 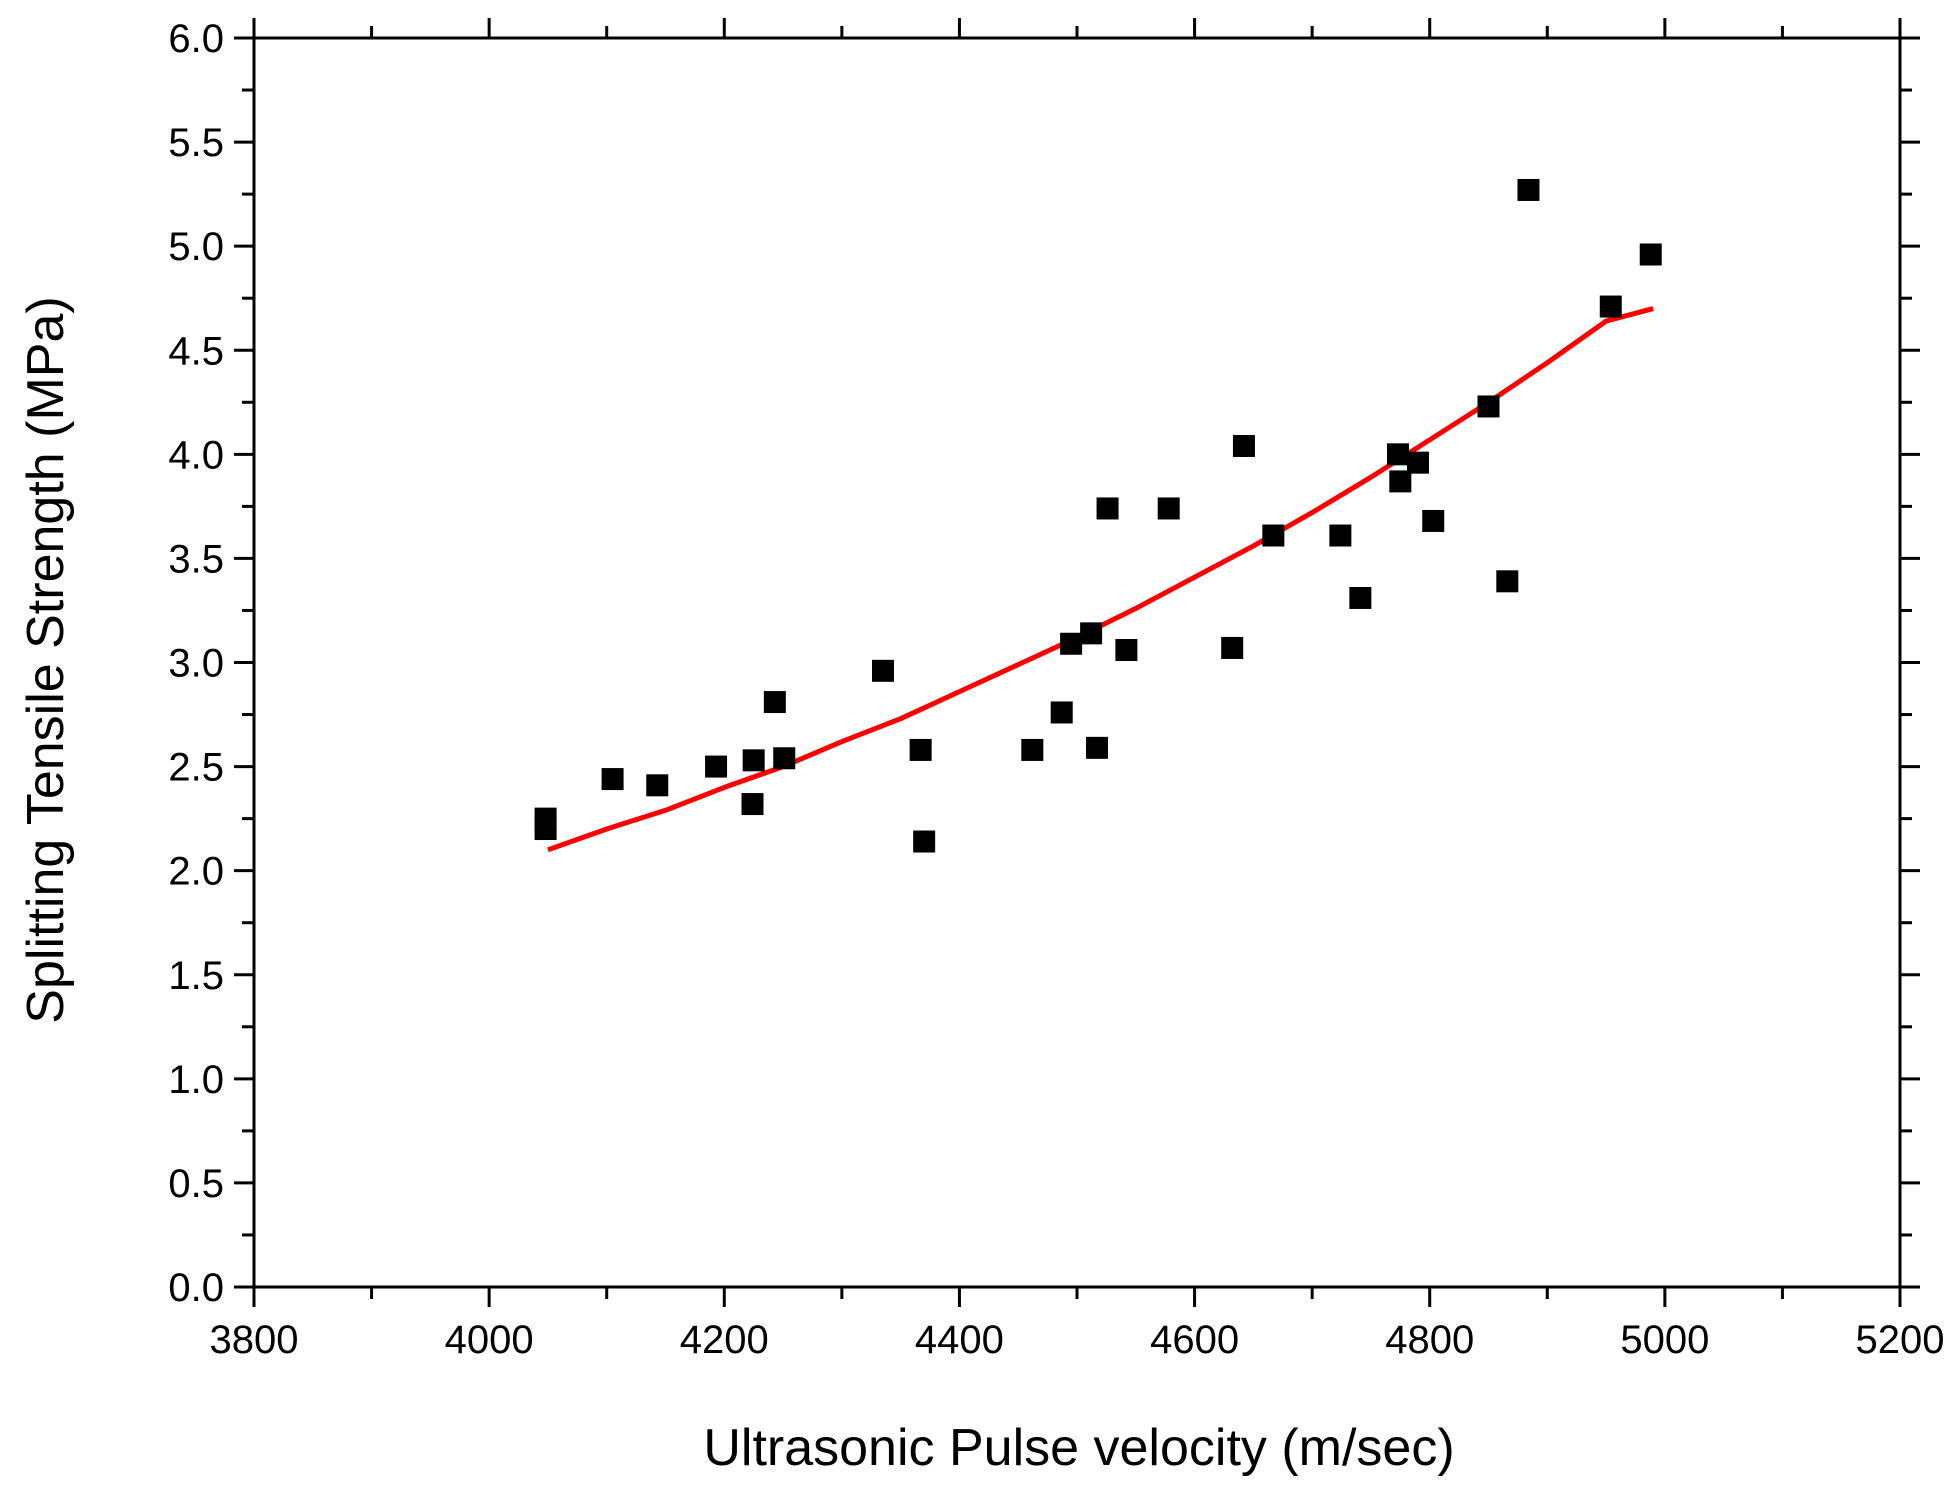 What do you see at coordinates (1194, 1340) in the screenshot?
I see `x-tick-label: 4600` at bounding box center [1194, 1340].